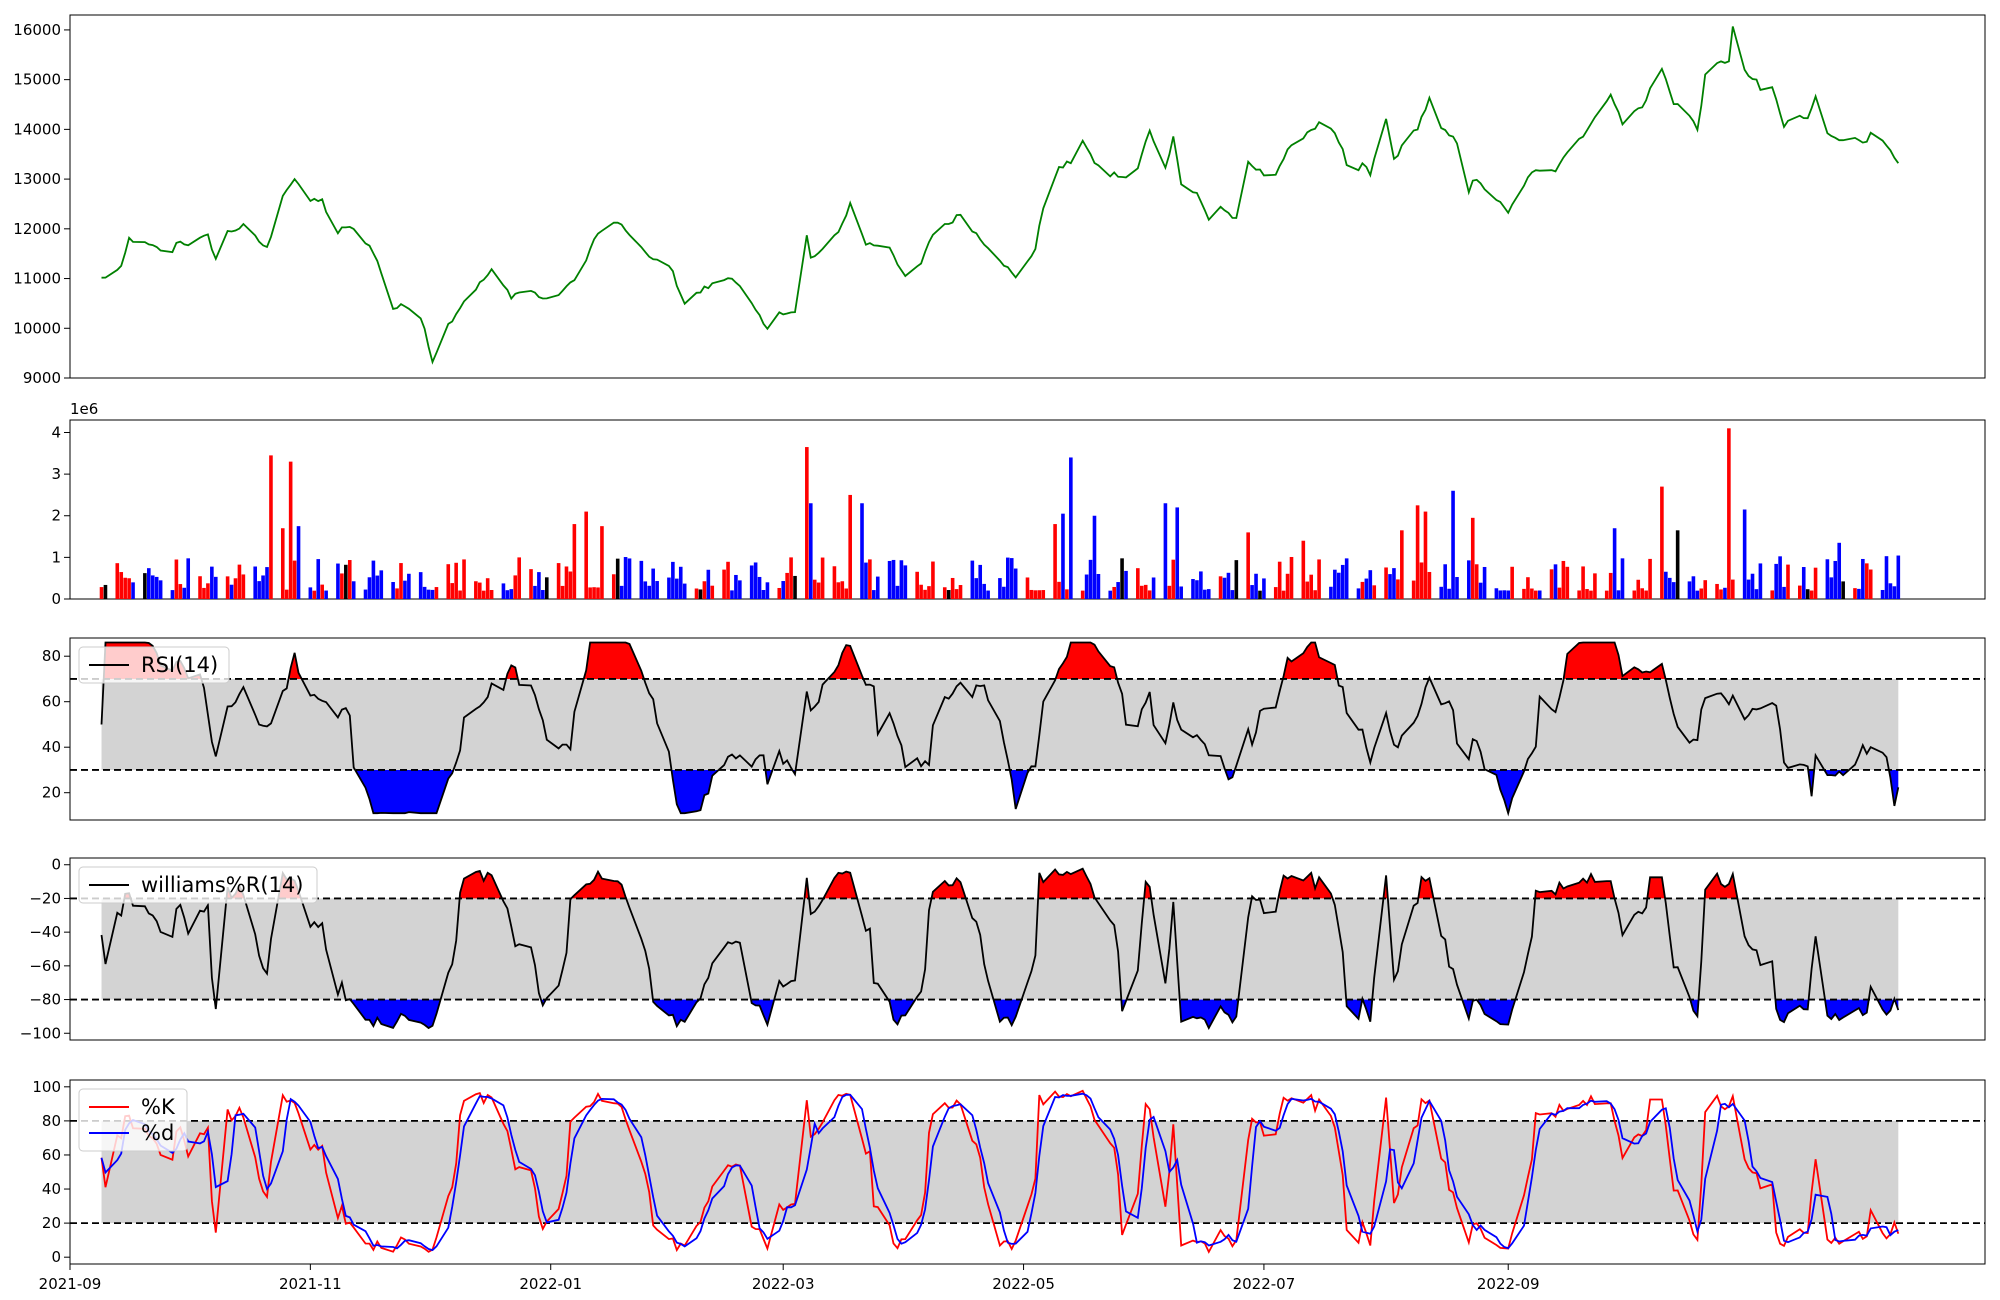  What do you see at coordinates (51, 1223) in the screenshot?
I see `stoch-ytick-label: 20` at bounding box center [51, 1223].